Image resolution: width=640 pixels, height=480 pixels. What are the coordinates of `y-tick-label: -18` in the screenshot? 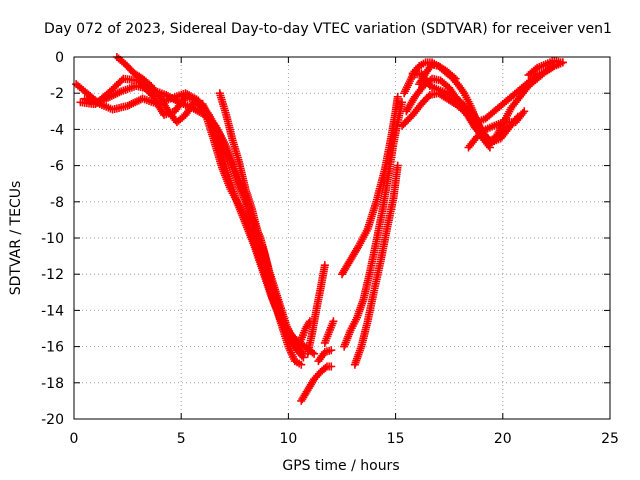 It's located at (52, 384).